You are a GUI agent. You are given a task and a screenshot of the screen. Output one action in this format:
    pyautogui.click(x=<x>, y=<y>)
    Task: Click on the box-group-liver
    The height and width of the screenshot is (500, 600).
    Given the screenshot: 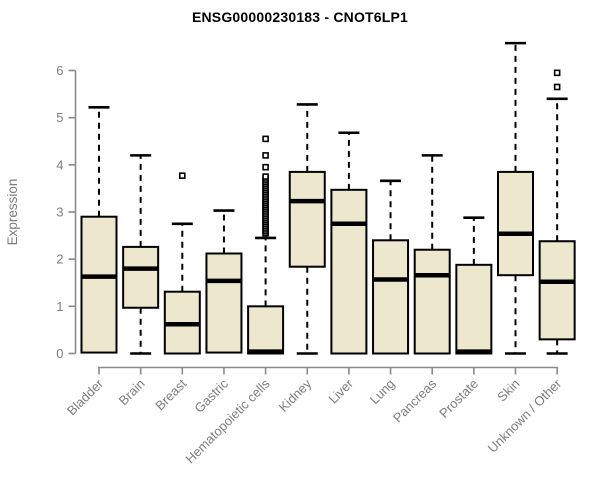 What is the action you would take?
    pyautogui.click(x=349, y=243)
    